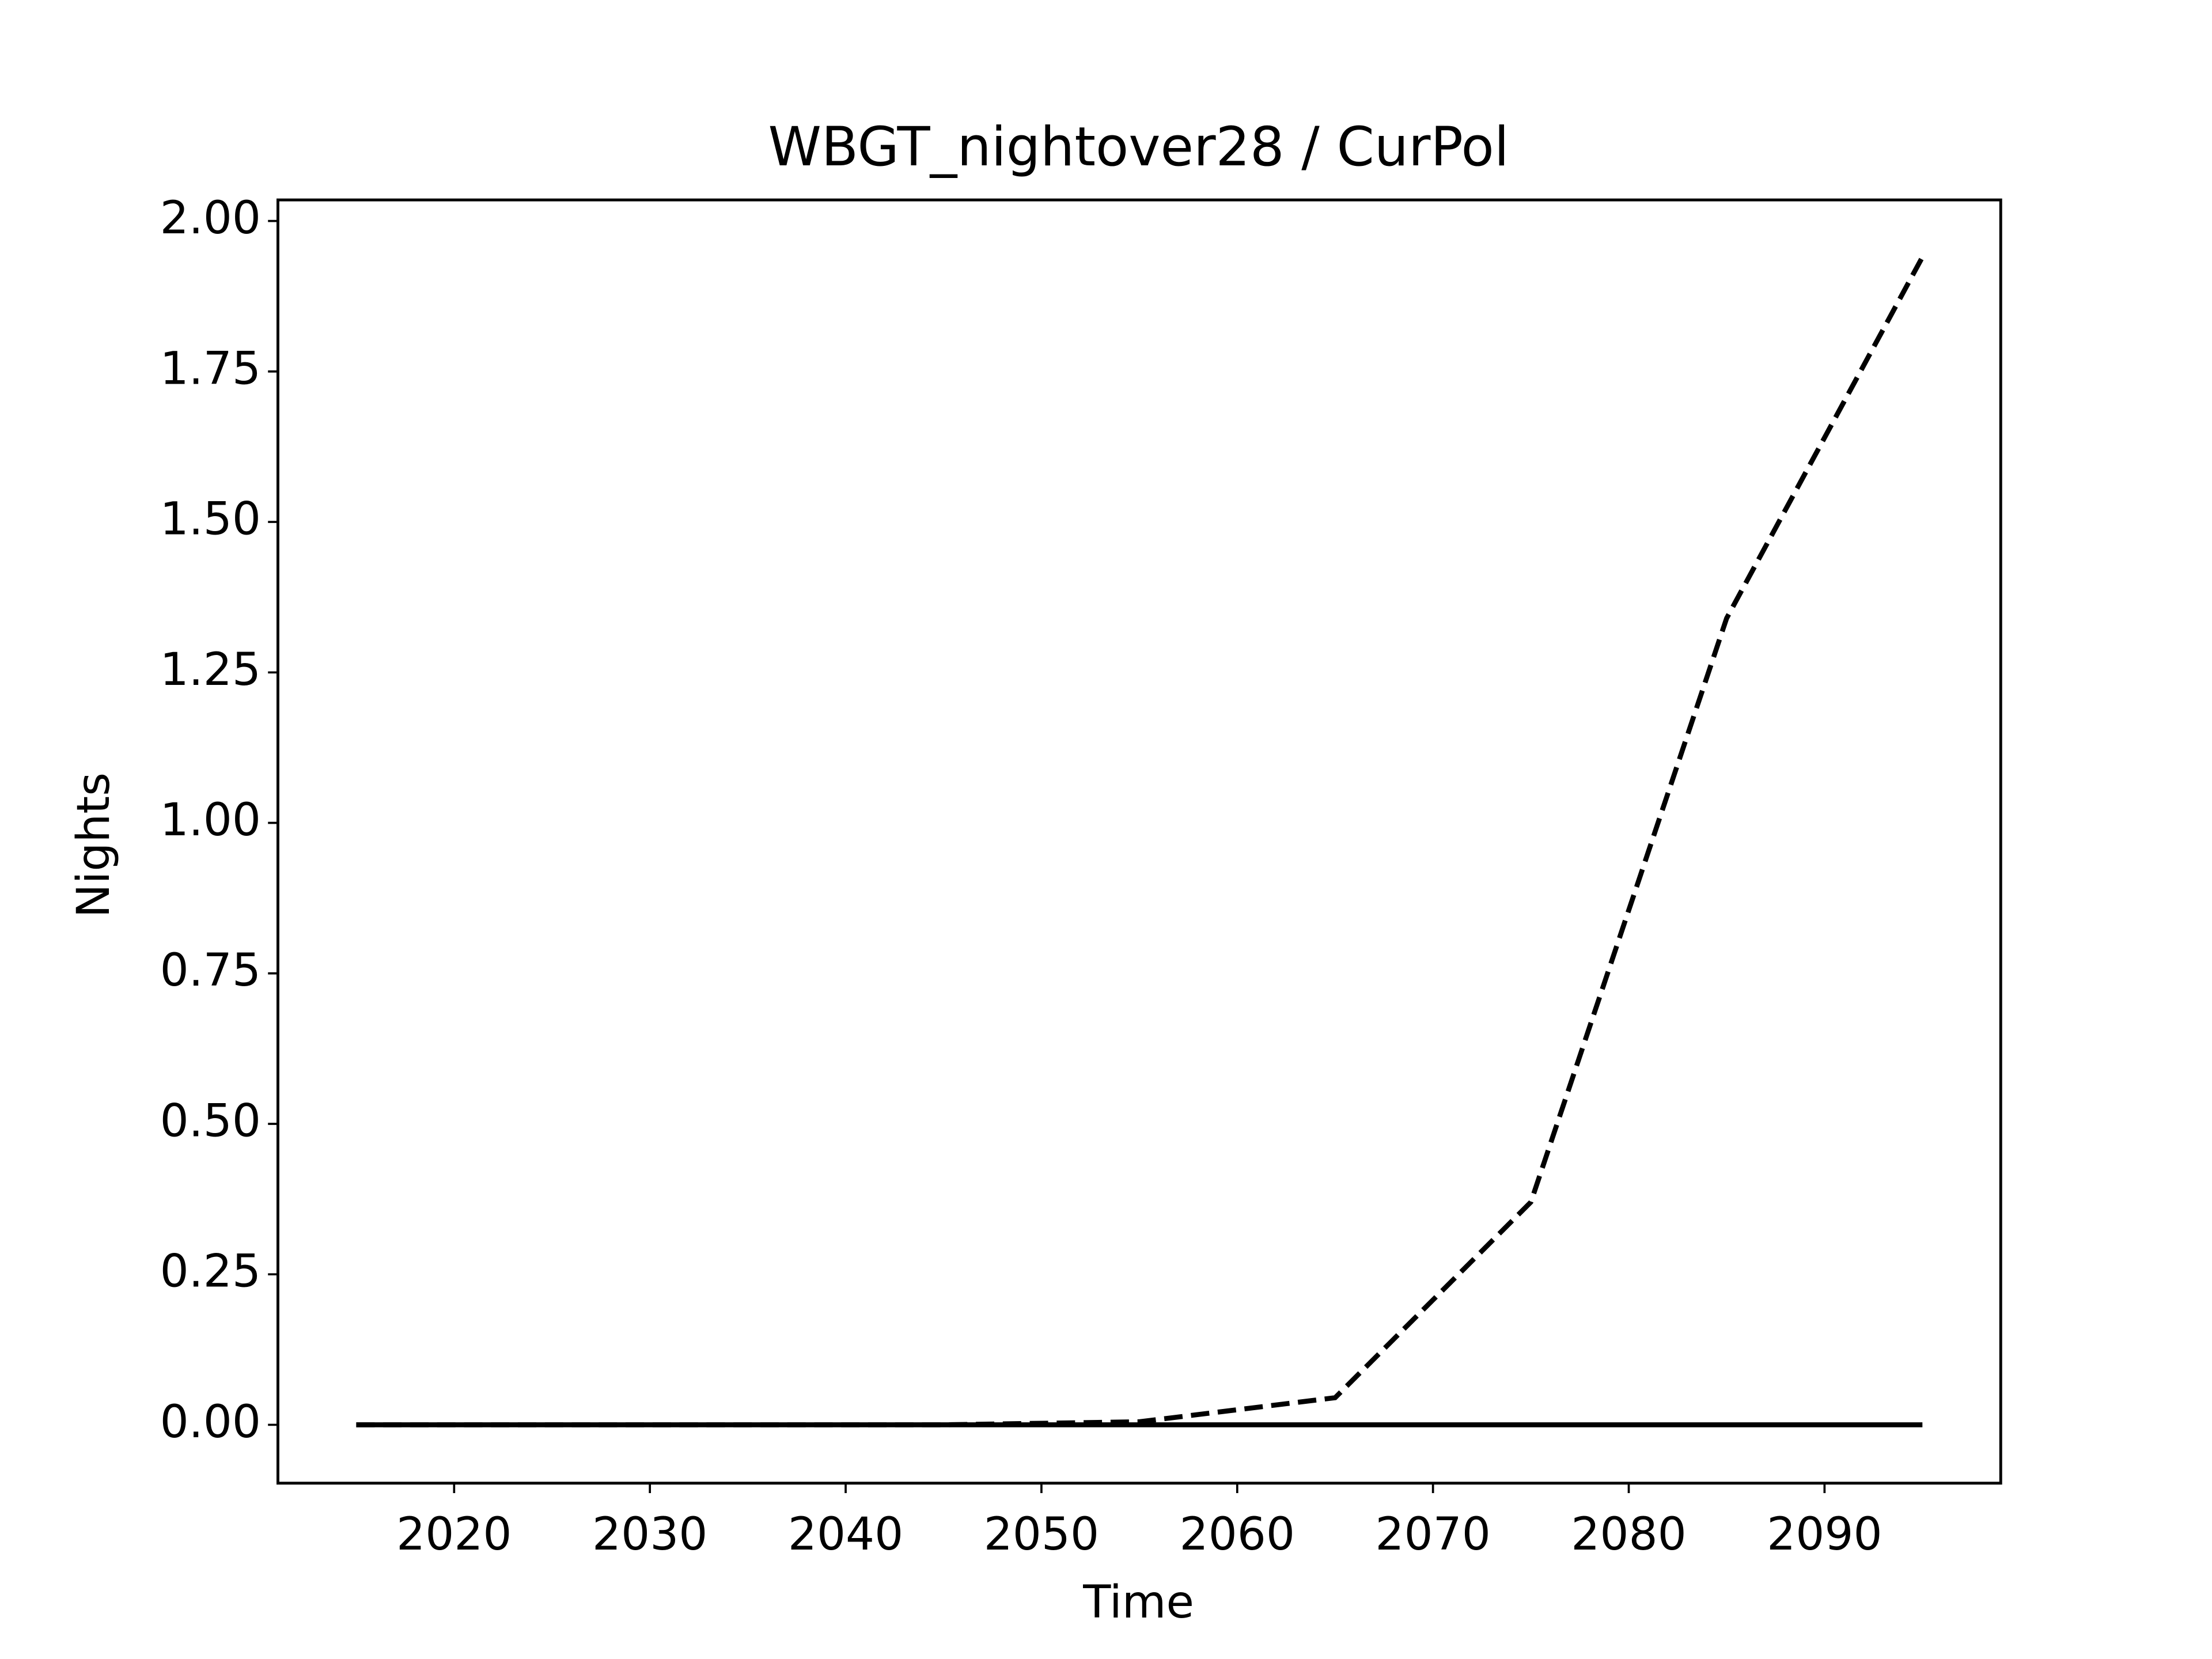  What do you see at coordinates (649, 1534) in the screenshot?
I see `x-tick-label: 2030` at bounding box center [649, 1534].